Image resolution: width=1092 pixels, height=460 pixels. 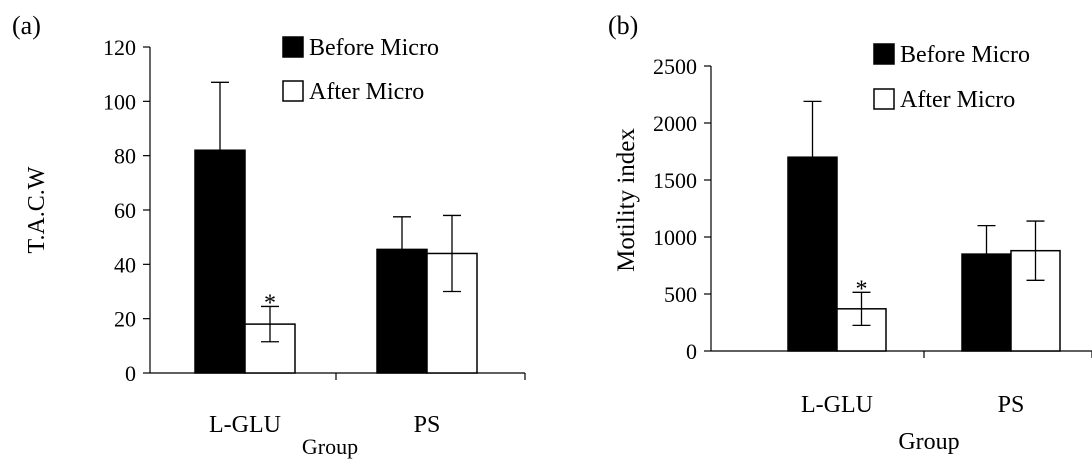 I want to click on category-label-a: L-GLU, so click(x=245, y=425).